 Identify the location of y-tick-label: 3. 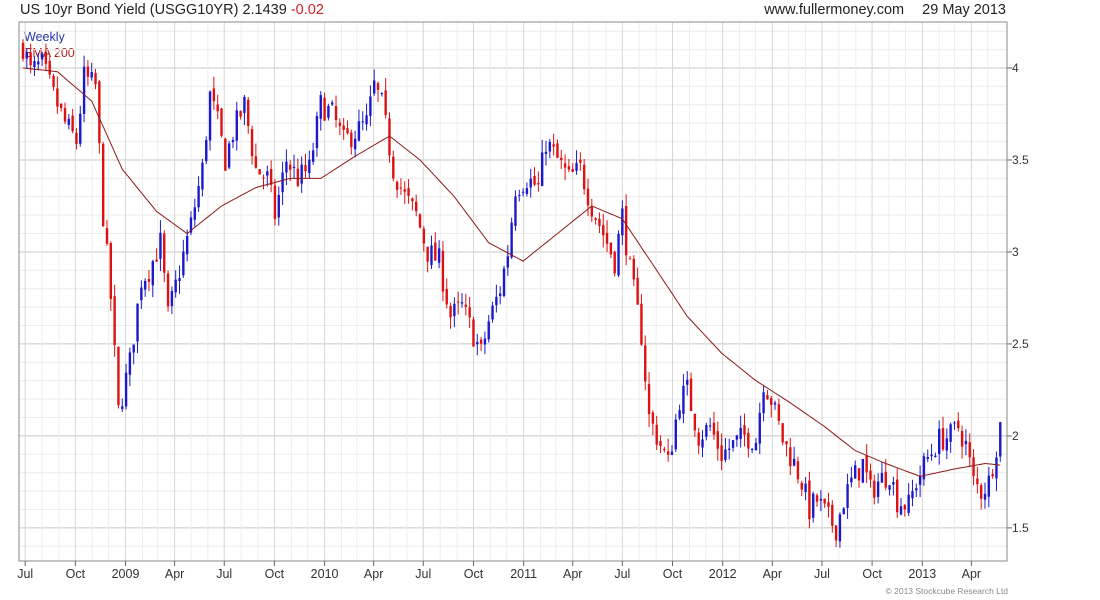
(1015, 252).